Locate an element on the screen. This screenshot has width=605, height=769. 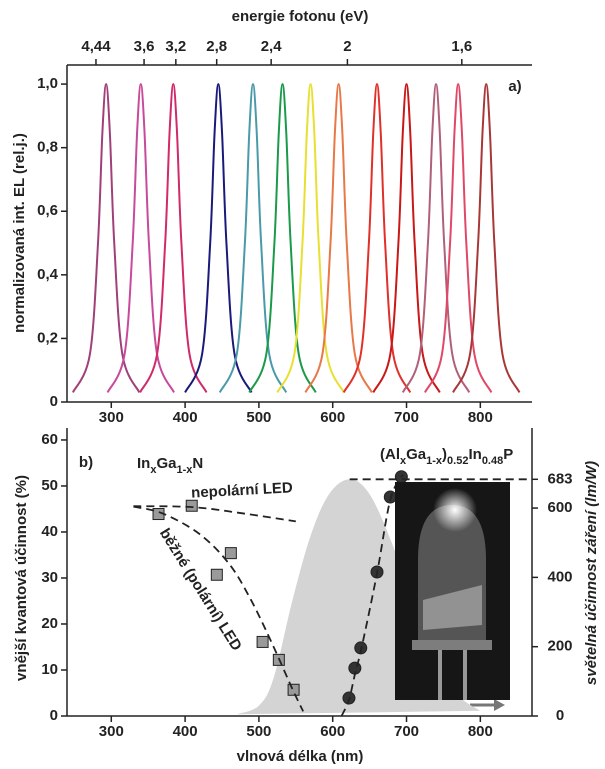
y2-tick-label: 0 is located at coordinates (560, 715).